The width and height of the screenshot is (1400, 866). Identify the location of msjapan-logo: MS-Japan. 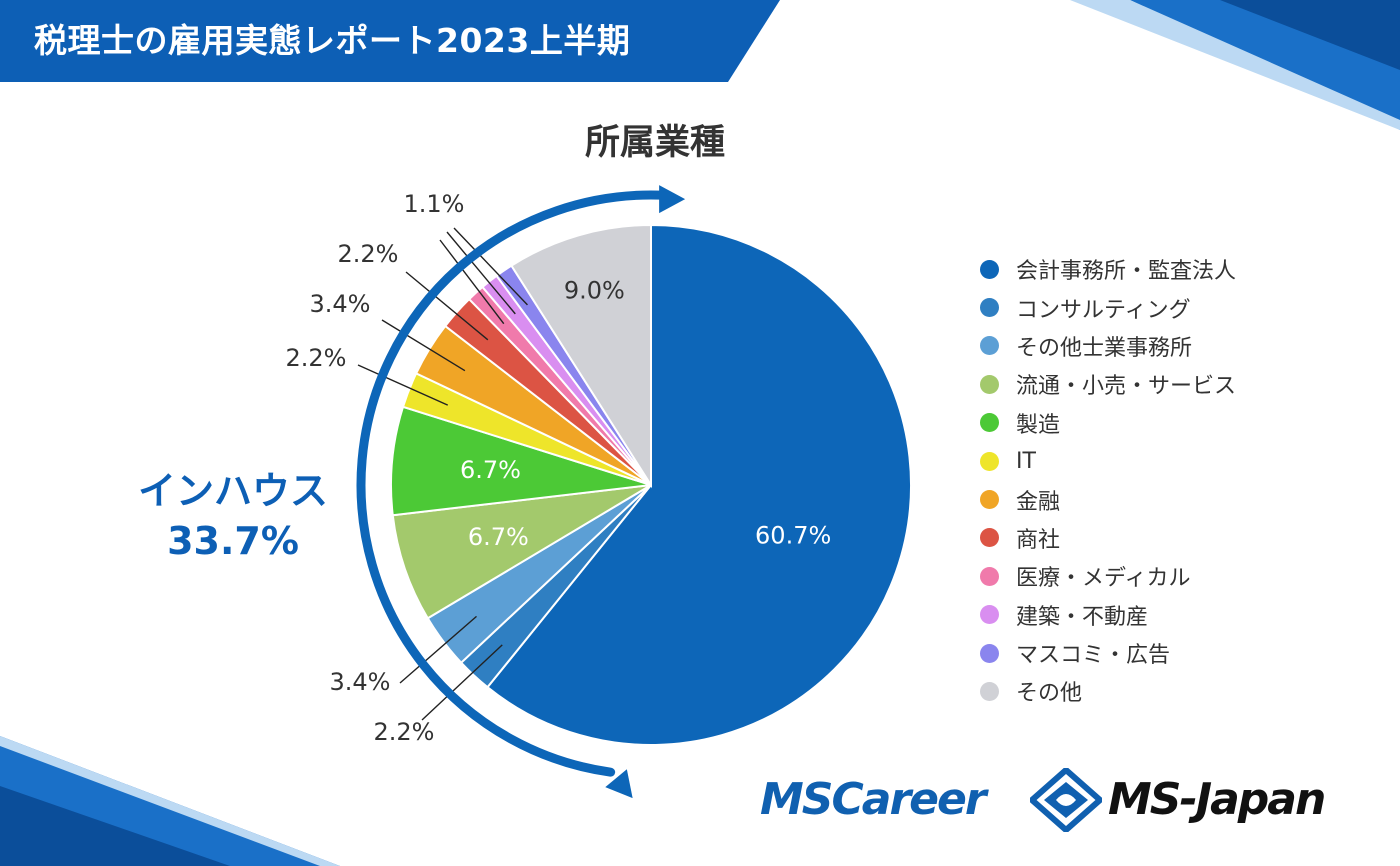
(1217, 799).